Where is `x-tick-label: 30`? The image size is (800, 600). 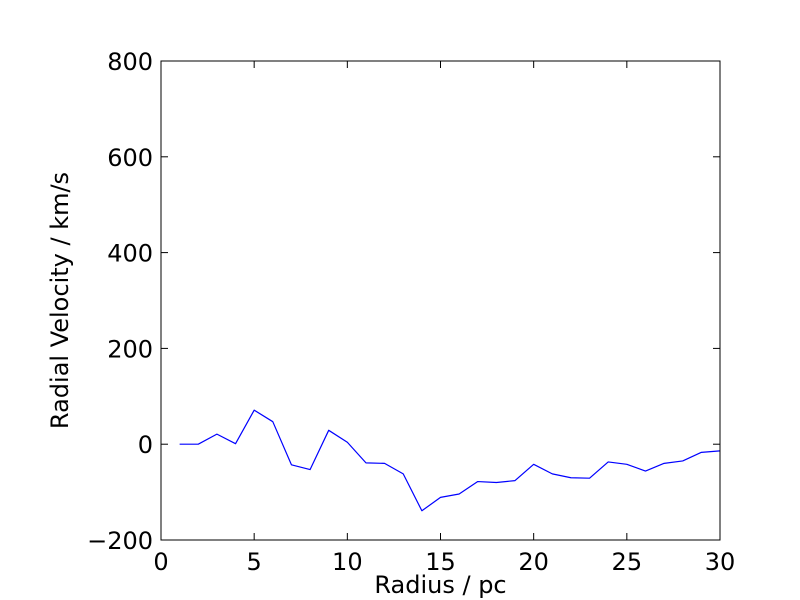 x-tick-label: 30 is located at coordinates (720, 562).